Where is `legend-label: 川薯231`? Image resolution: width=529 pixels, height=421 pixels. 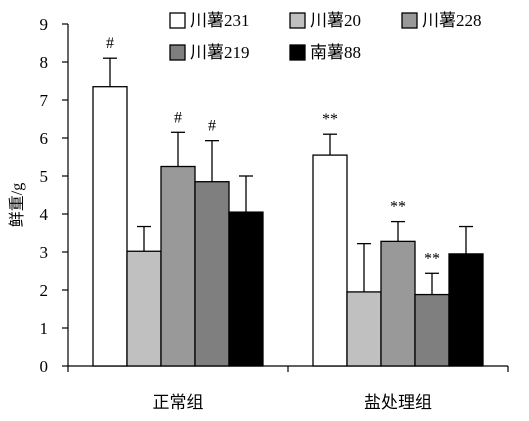 legend-label: 川薯231 is located at coordinates (220, 20).